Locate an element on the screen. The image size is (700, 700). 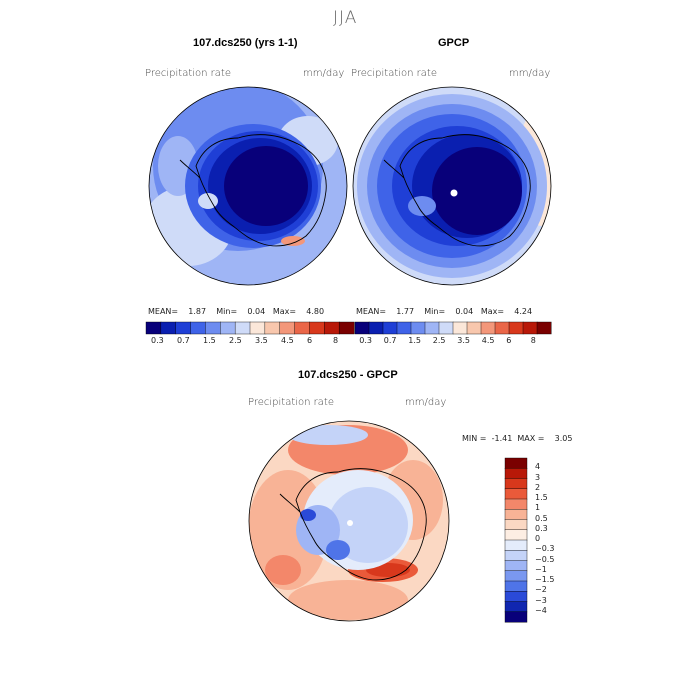
panel1-max-value: 4.80 is located at coordinates (315, 311).